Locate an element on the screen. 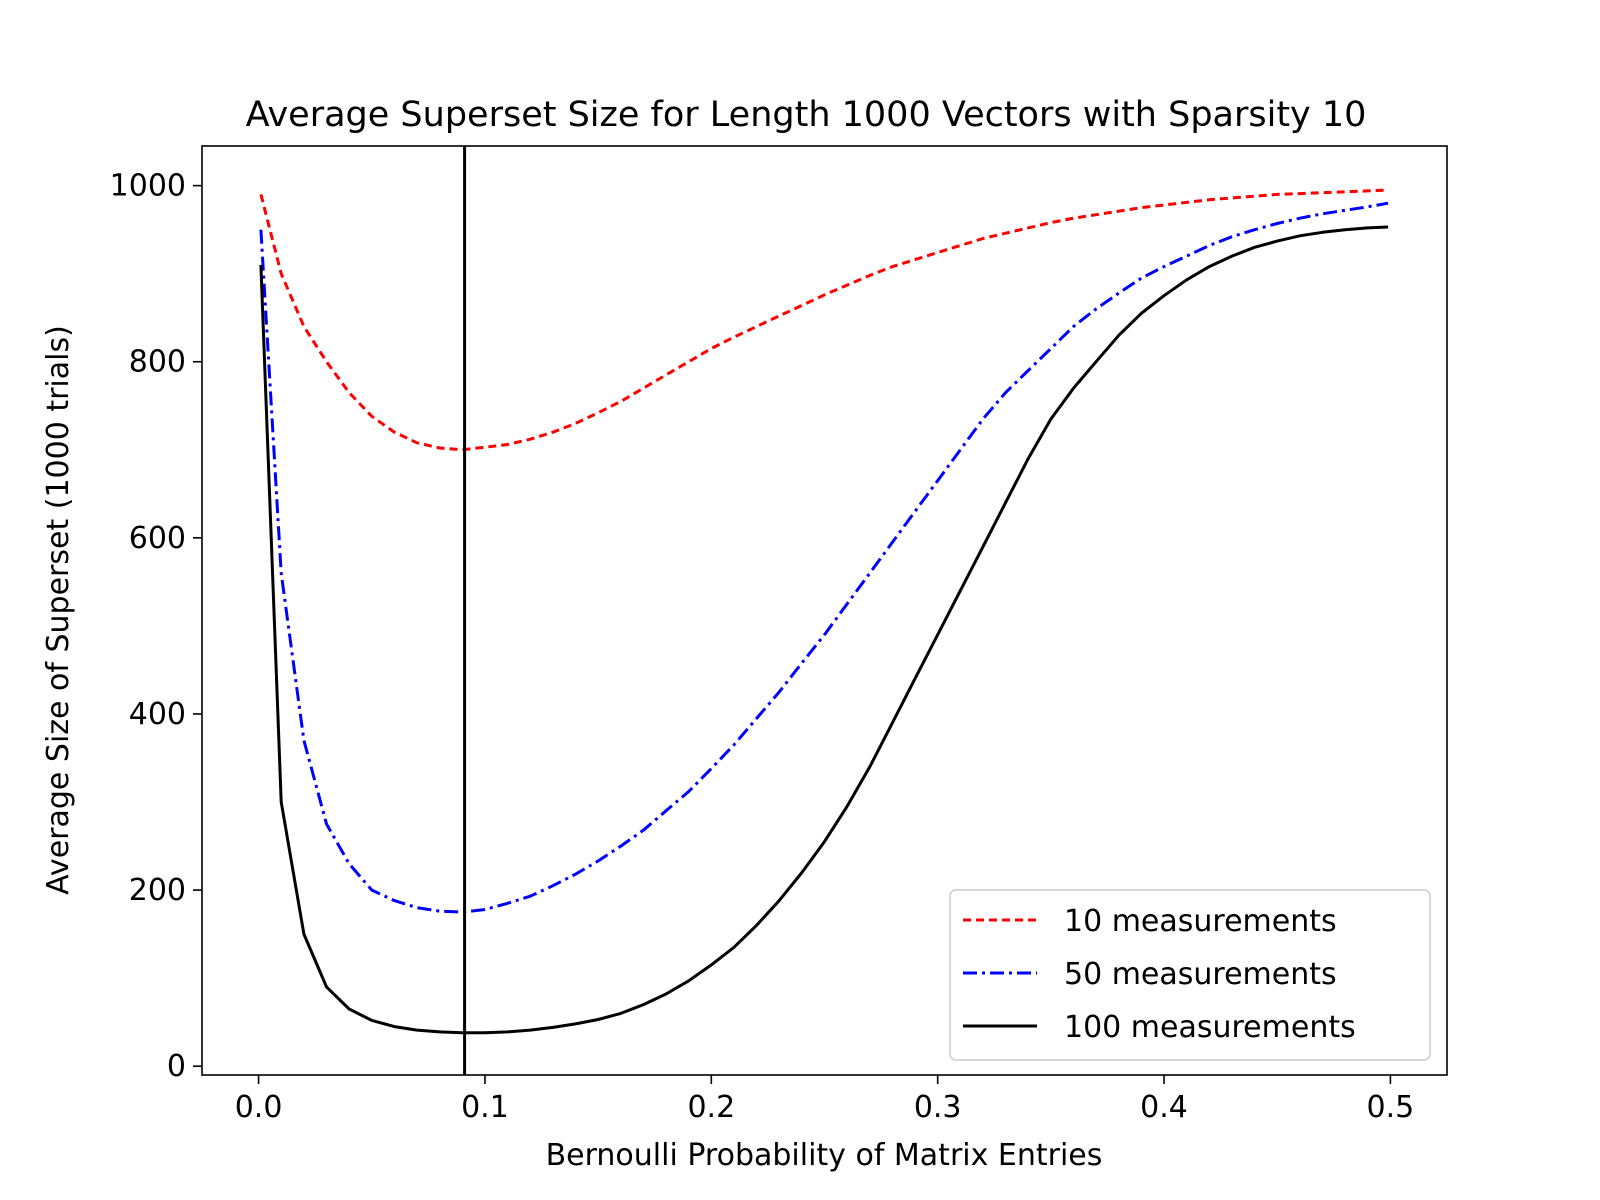  y-axis: 0 200 400 600 800 1000 is located at coordinates (156, 626).